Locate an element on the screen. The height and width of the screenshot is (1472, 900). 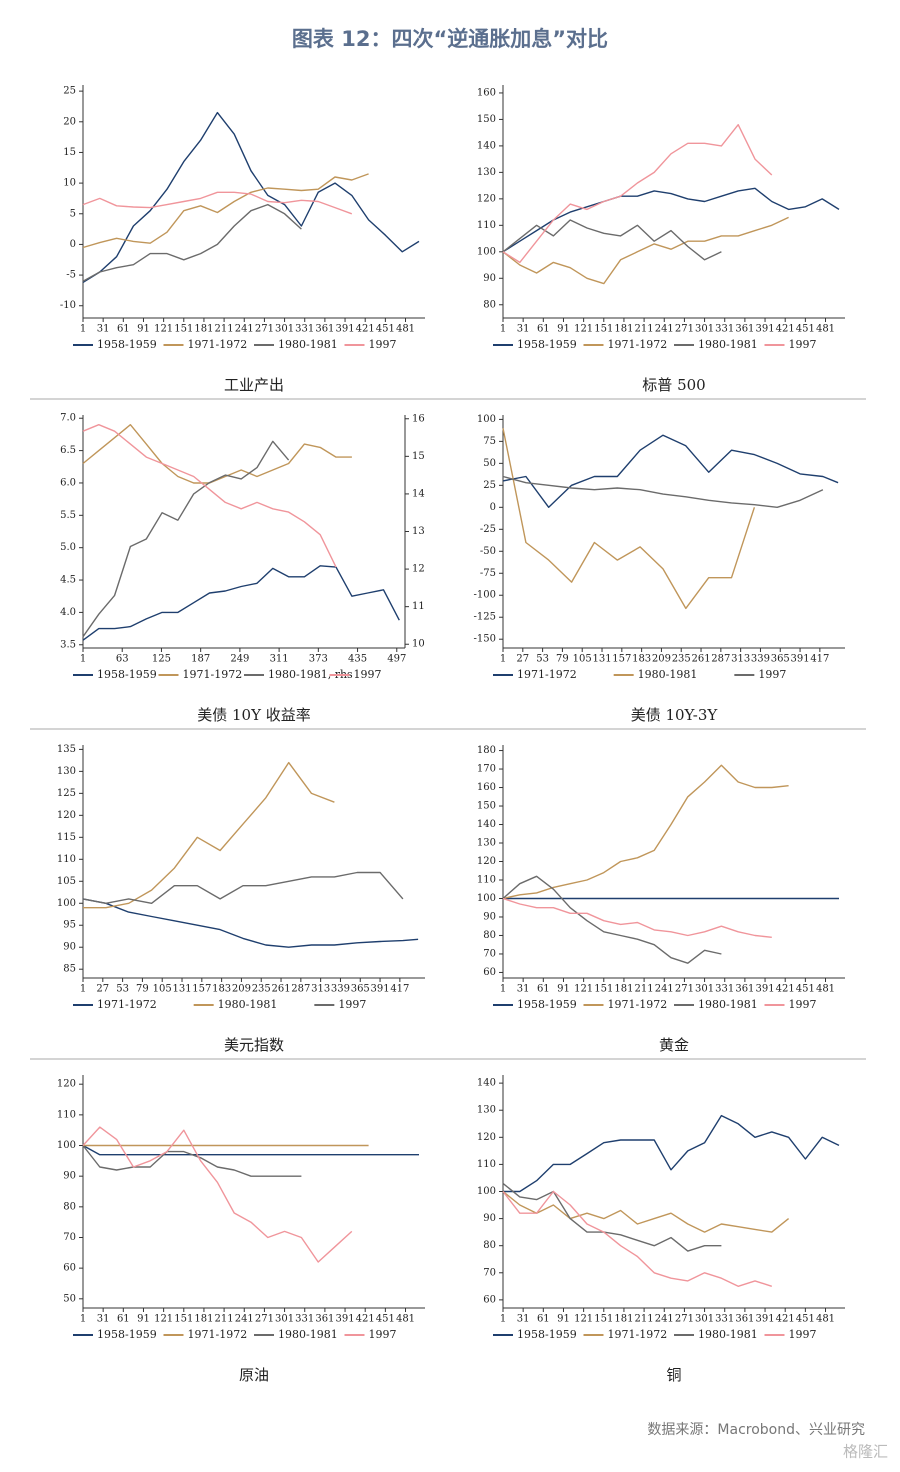
x-tick-label: 31 is located at coordinates (523, 329).